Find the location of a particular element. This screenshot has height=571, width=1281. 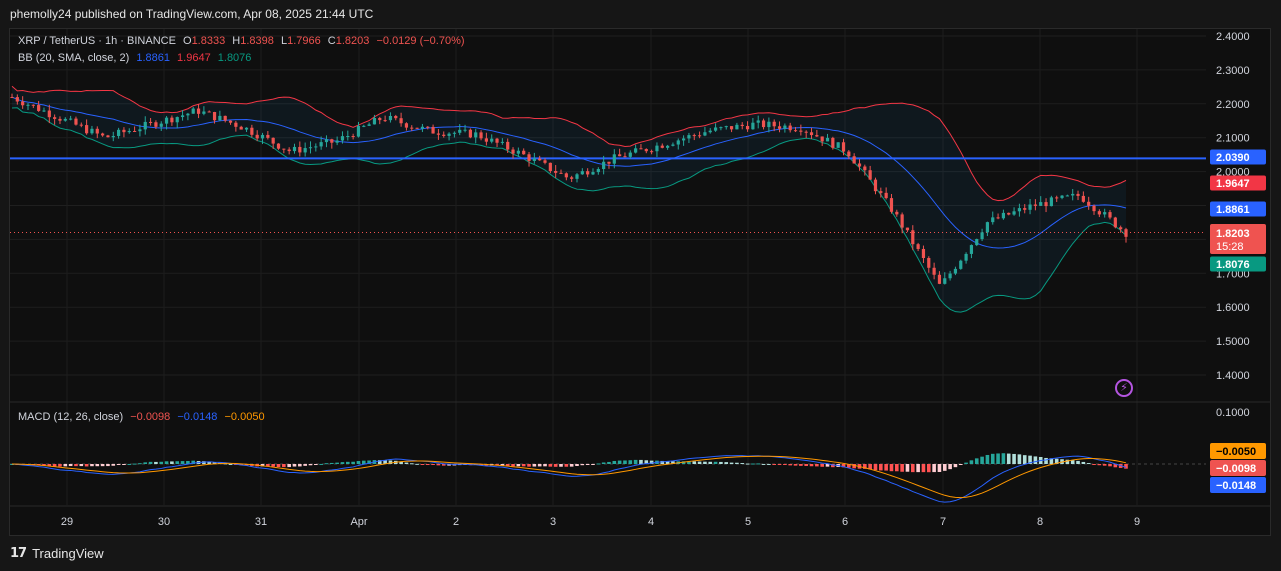

footer: 𝟭𝟳 TradingView is located at coordinates (57, 553).